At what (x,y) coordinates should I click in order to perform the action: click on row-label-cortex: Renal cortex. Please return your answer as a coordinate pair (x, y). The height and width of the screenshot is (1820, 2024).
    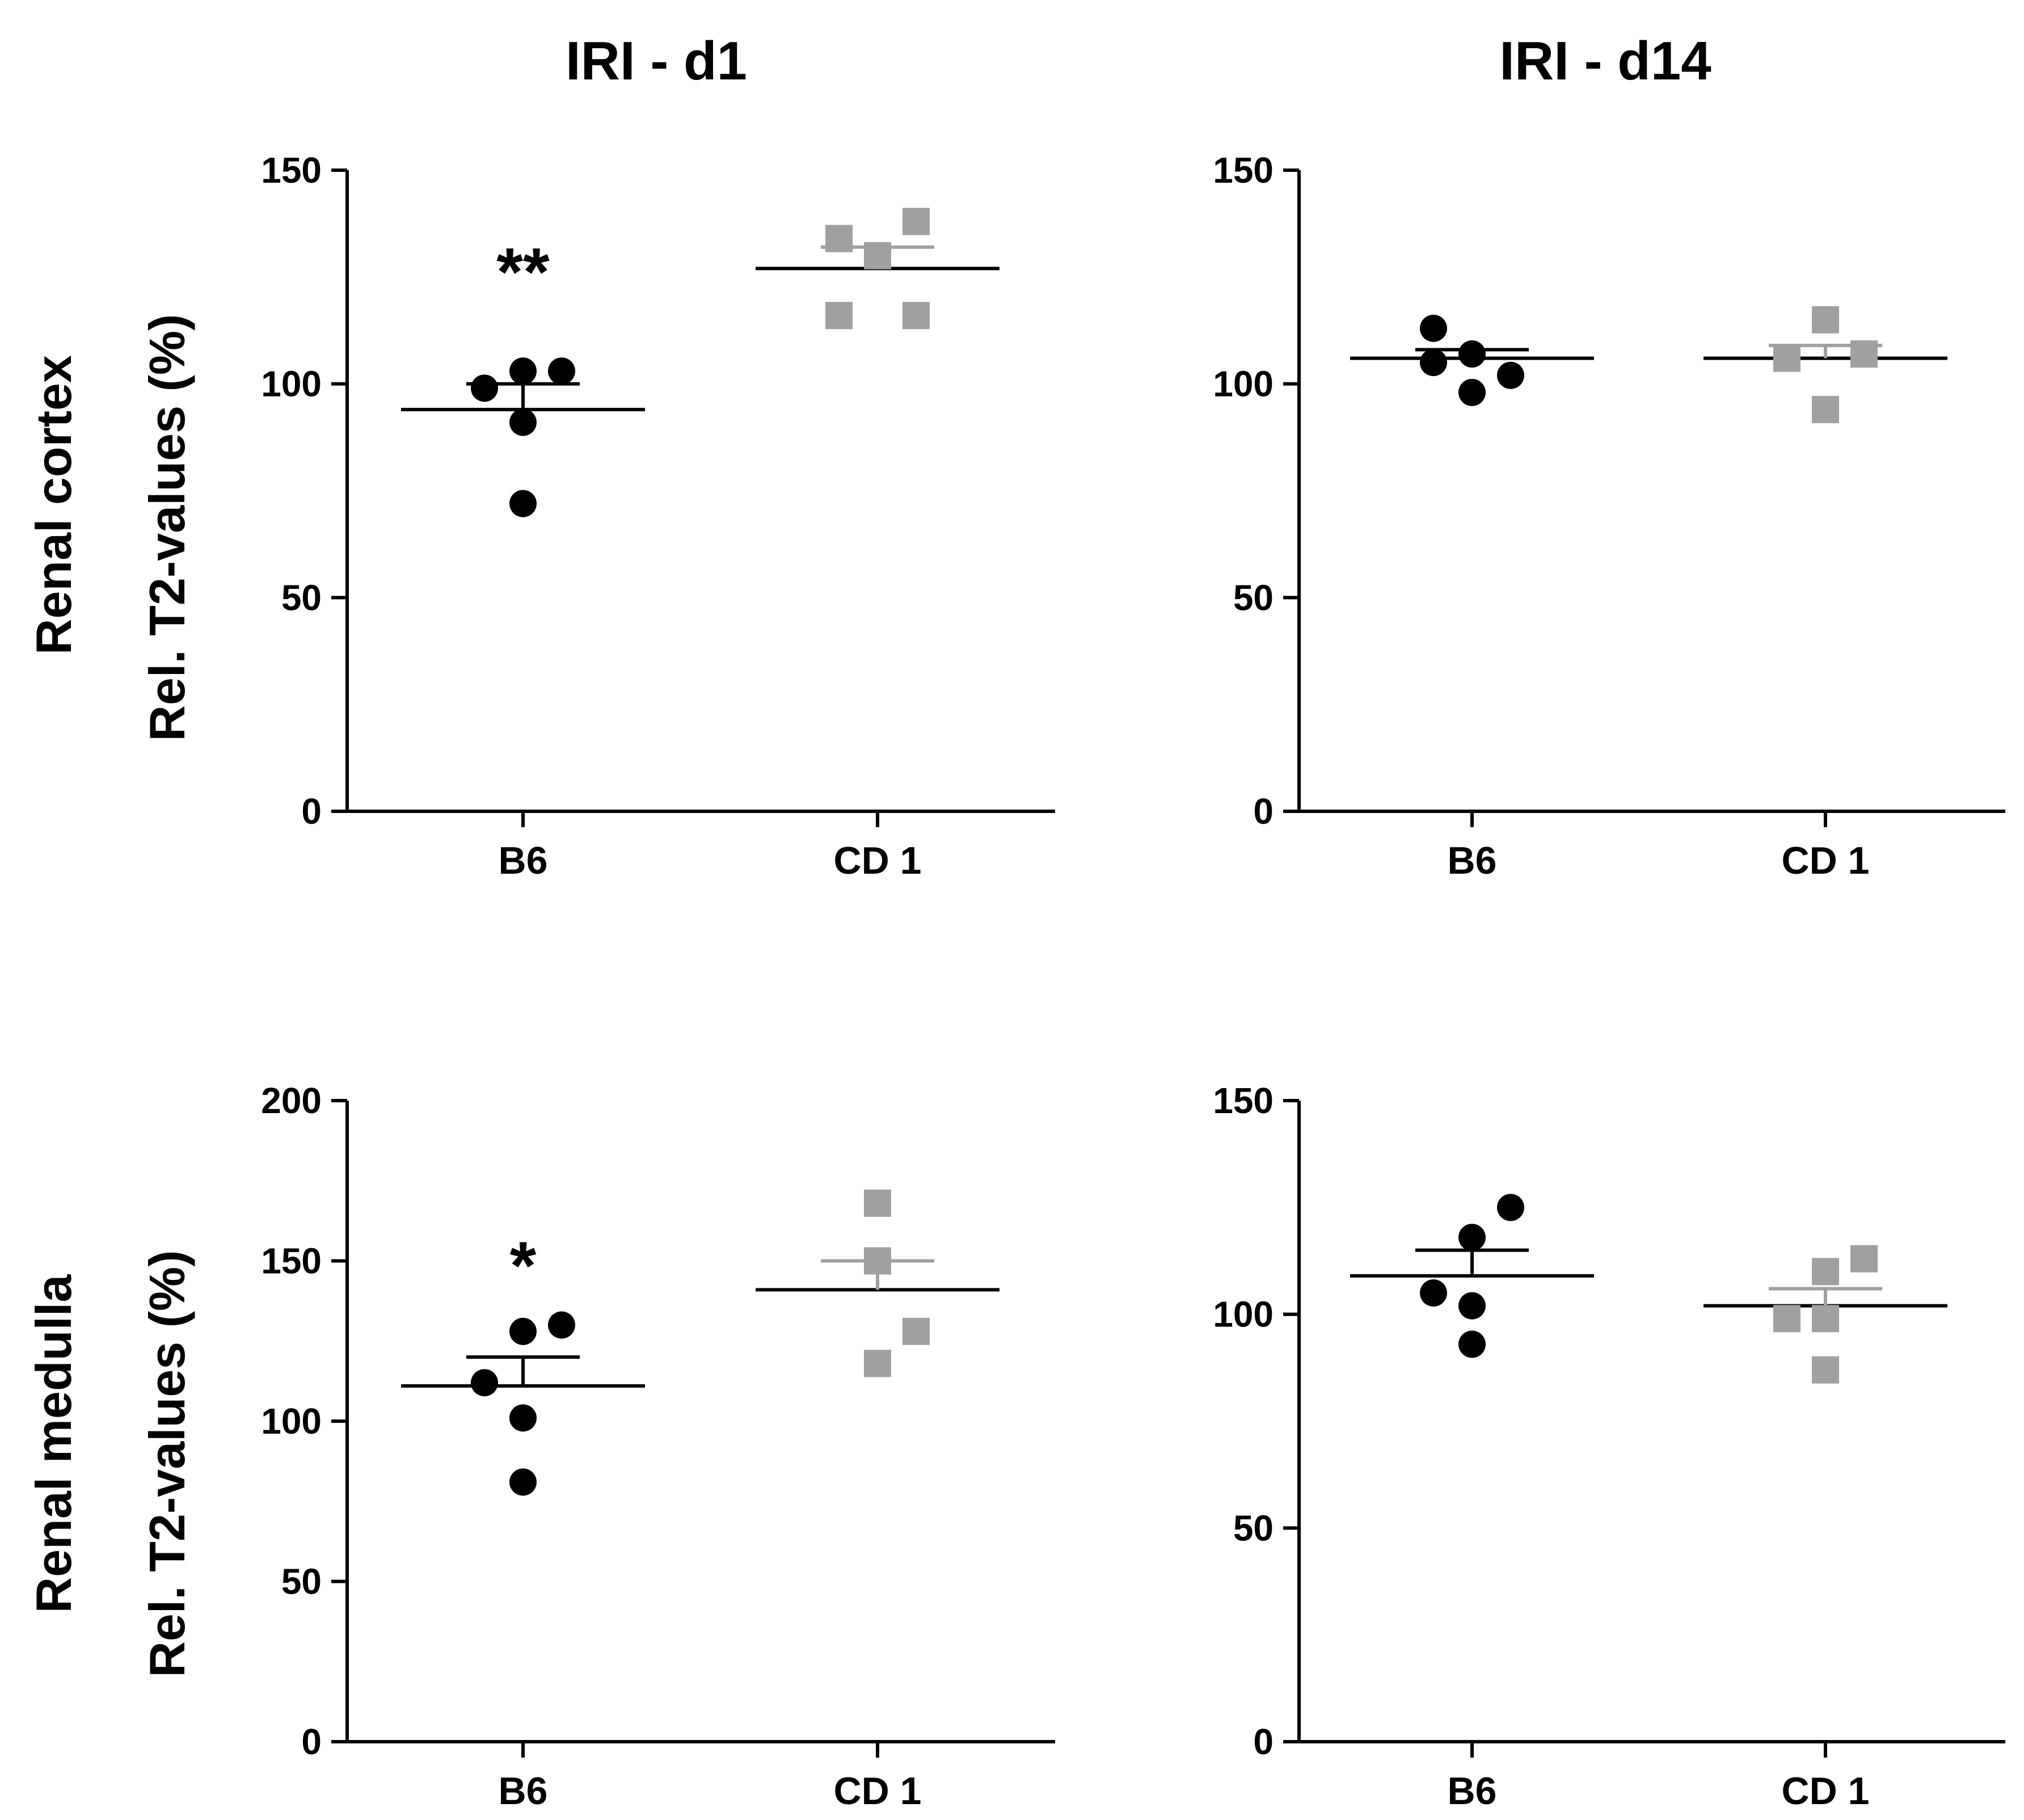
    Looking at the image, I should click on (54, 505).